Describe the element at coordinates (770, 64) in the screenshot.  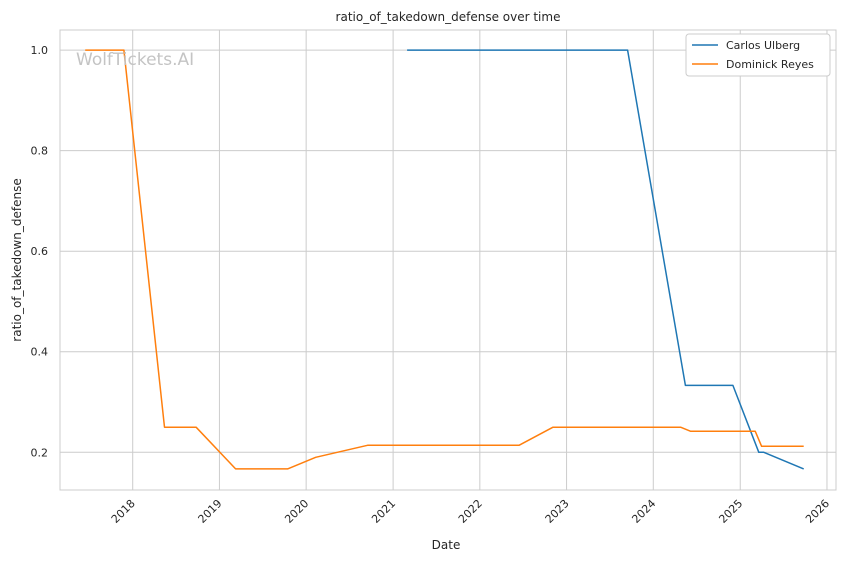
I see `legend-label-dominick-reyes: Dominick Reyes` at that location.